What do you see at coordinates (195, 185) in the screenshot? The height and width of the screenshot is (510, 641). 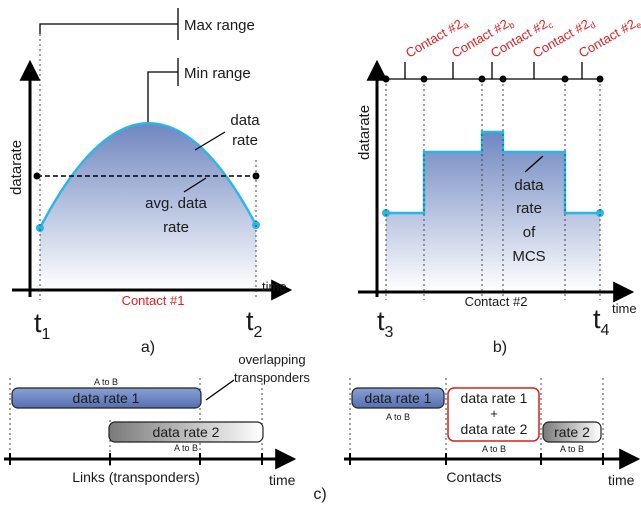 I see `avg-rate-callout` at bounding box center [195, 185].